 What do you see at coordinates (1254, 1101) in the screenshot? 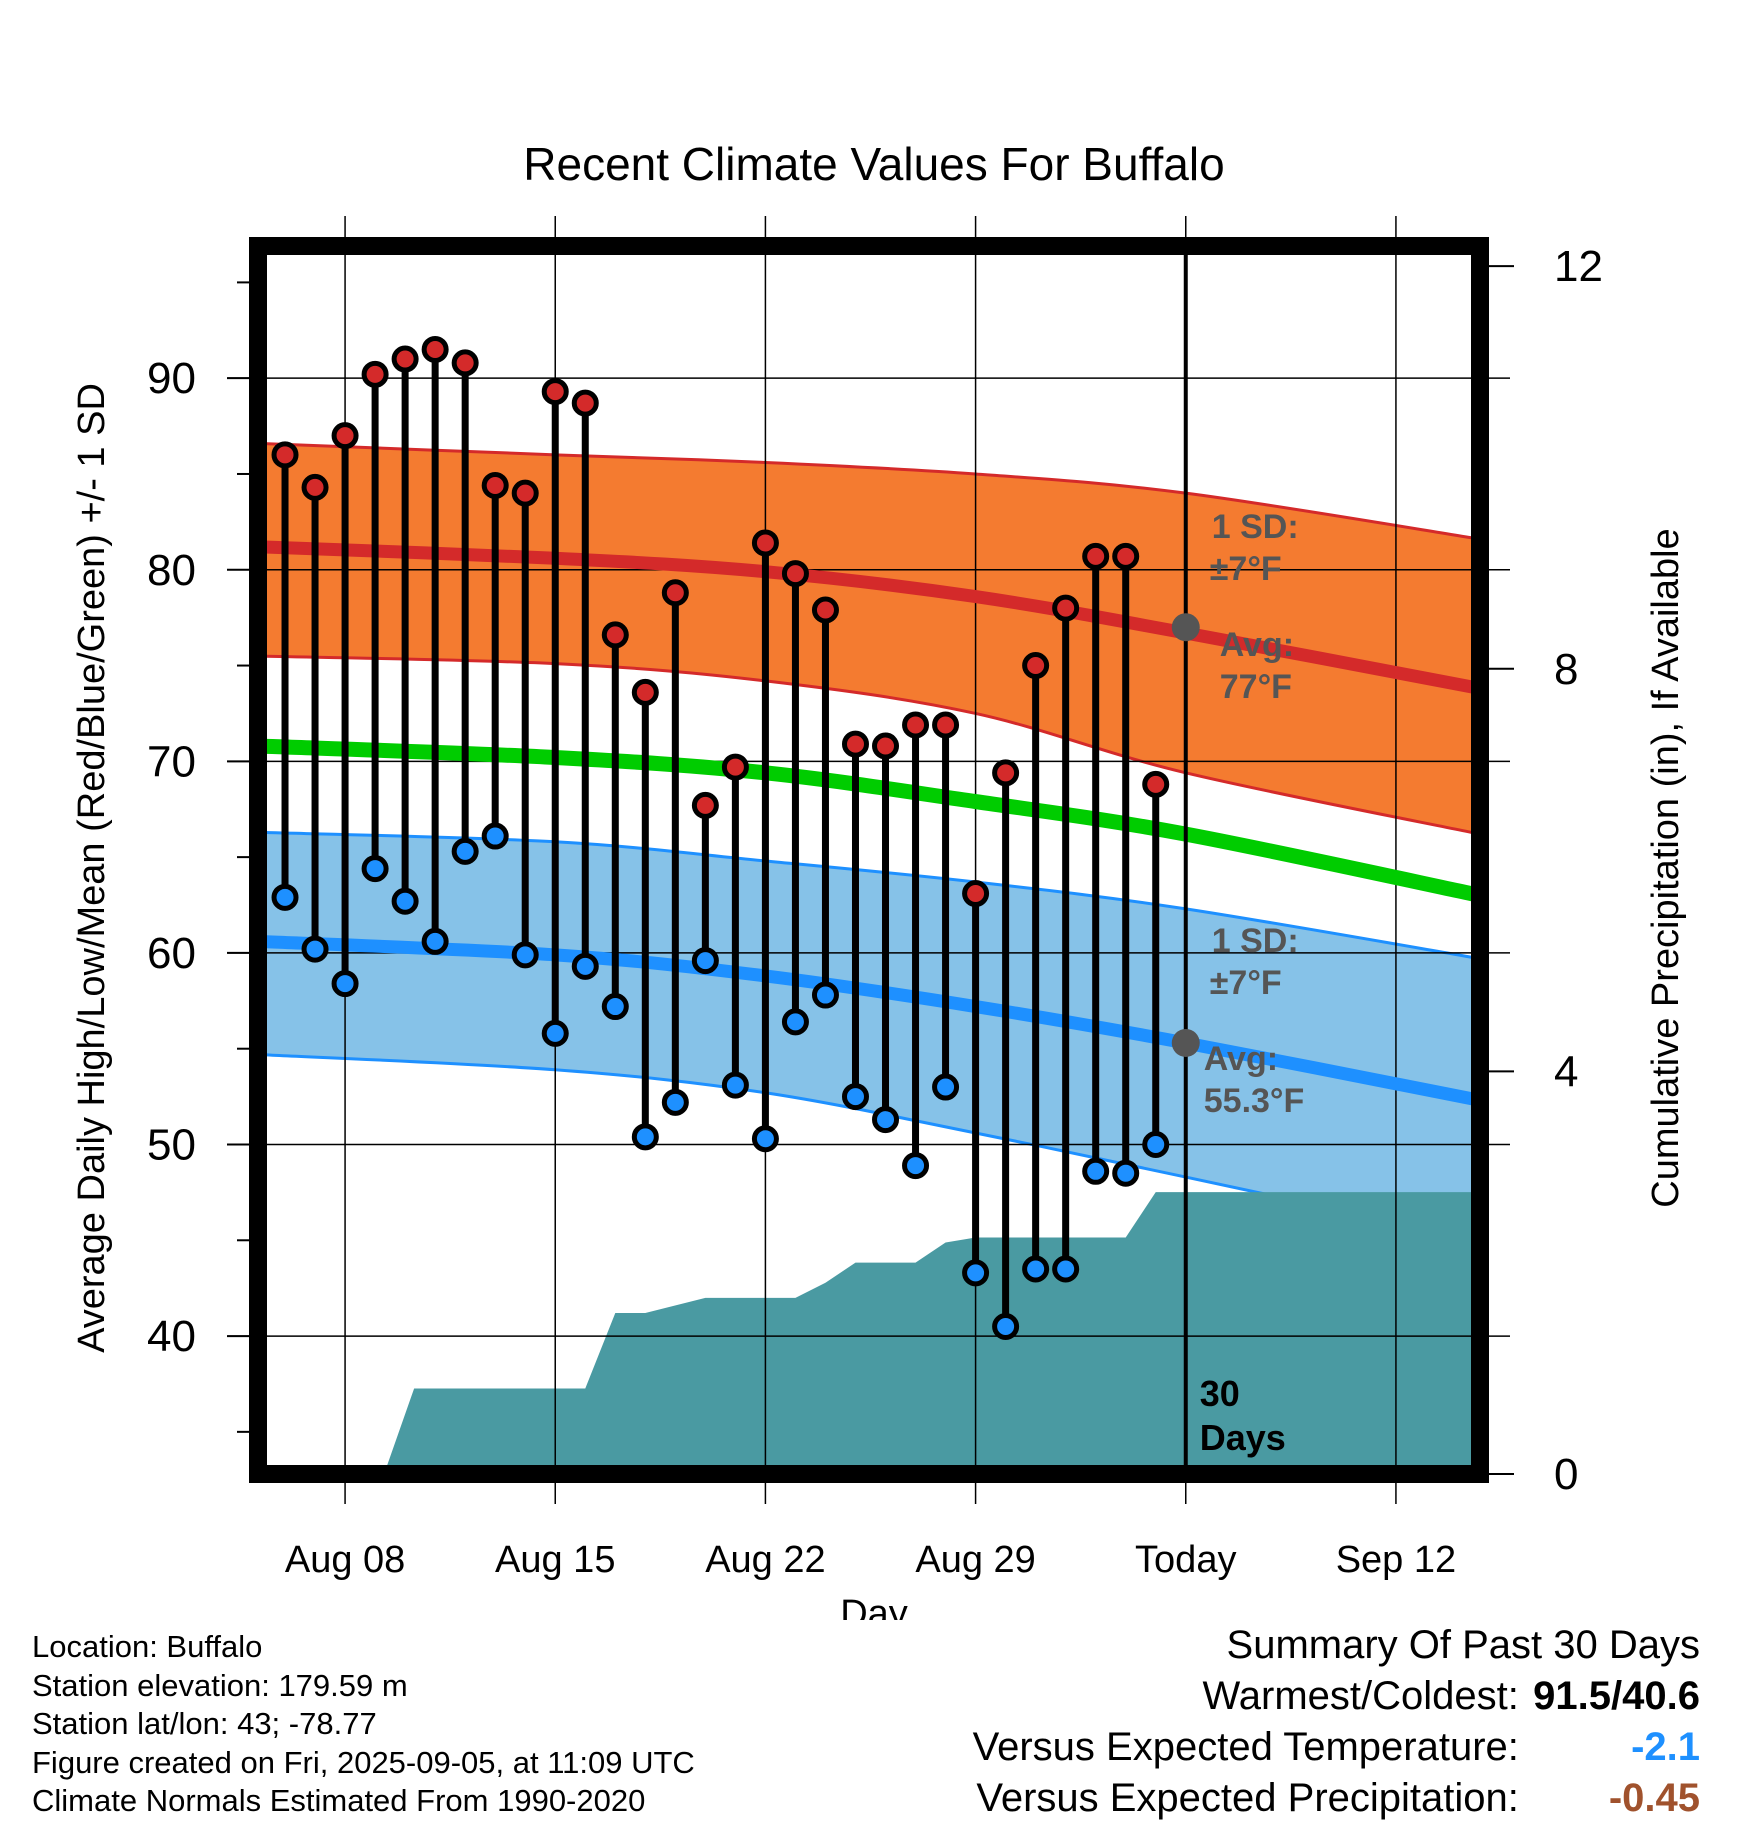
I see `low-avg-value: 55.3°F` at bounding box center [1254, 1101].